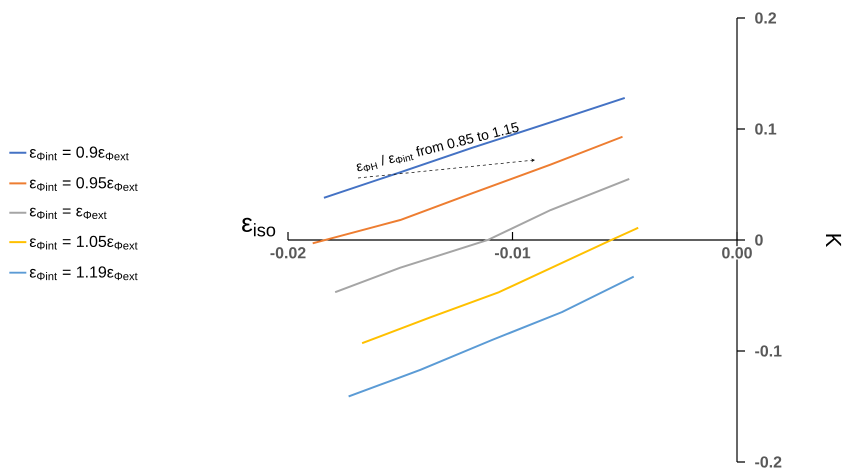 The width and height of the screenshot is (859, 475). Describe the element at coordinates (759, 240) in the screenshot. I see `y-tick-label: 0` at that location.